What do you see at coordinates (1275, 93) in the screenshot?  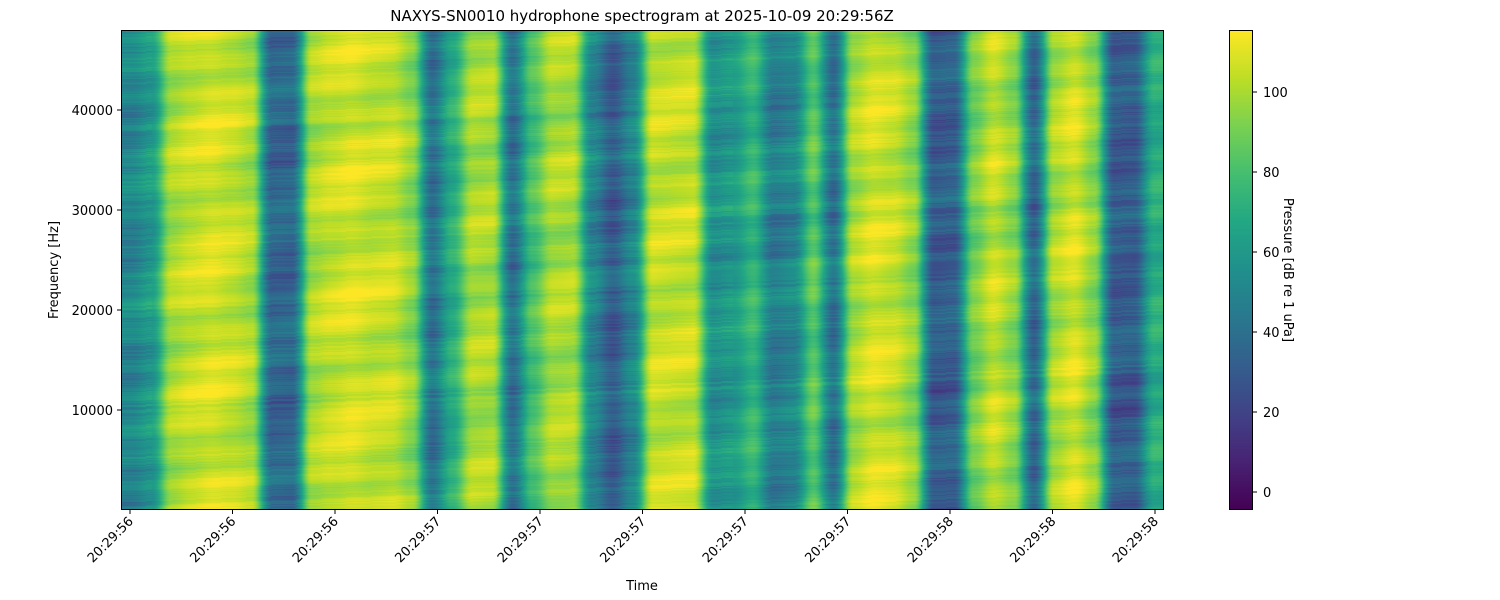 I see `colorbar-tick-label: 100` at bounding box center [1275, 93].